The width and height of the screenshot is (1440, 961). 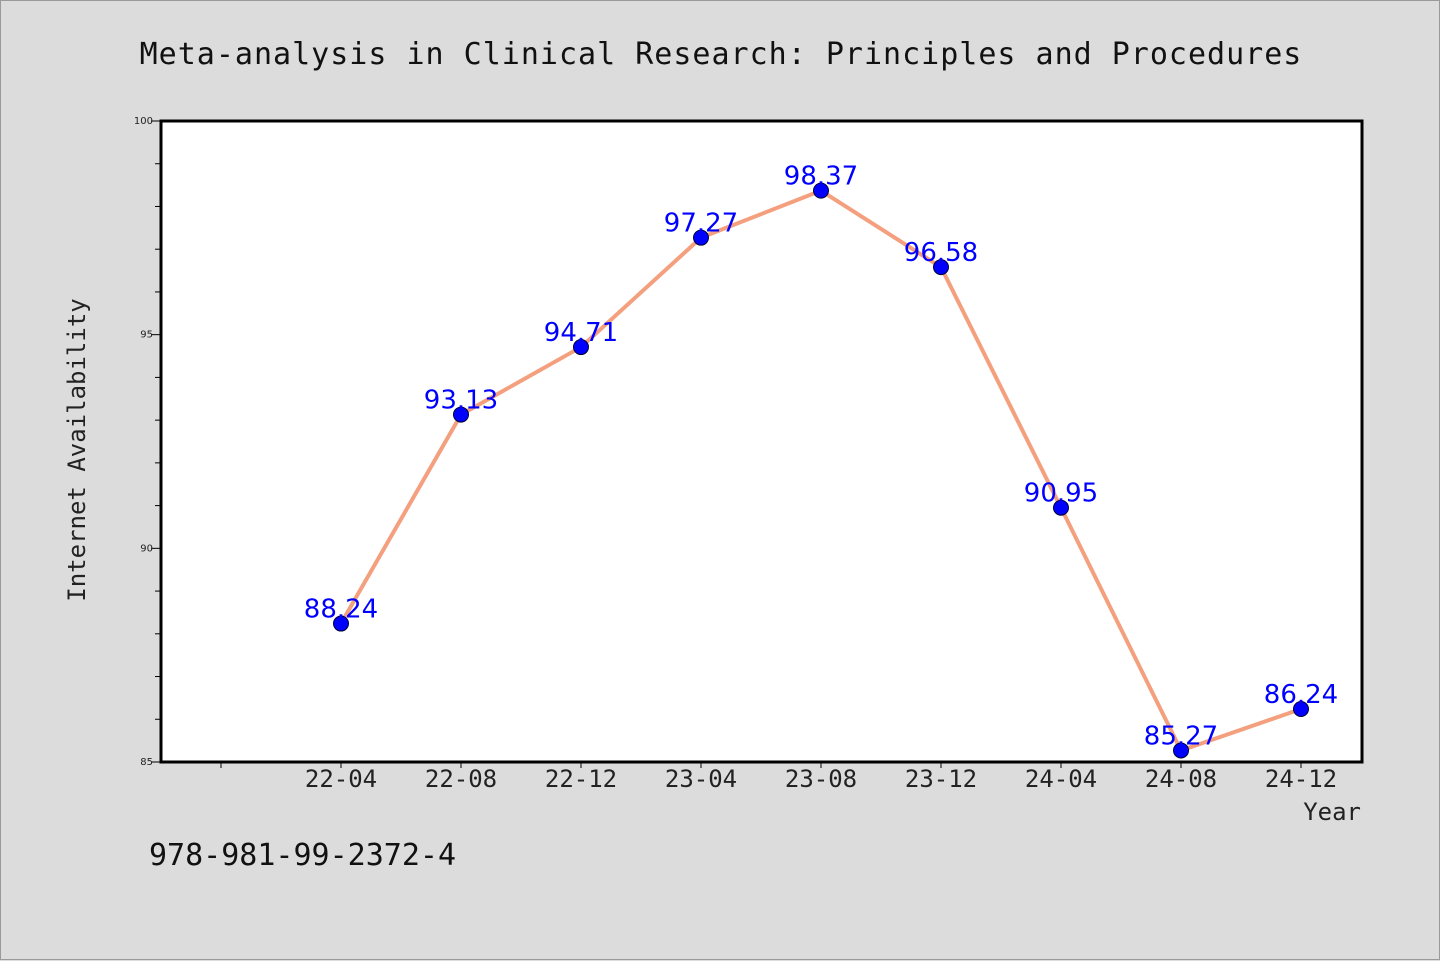 I want to click on x-tick-label: 24-08, so click(x=1181, y=779).